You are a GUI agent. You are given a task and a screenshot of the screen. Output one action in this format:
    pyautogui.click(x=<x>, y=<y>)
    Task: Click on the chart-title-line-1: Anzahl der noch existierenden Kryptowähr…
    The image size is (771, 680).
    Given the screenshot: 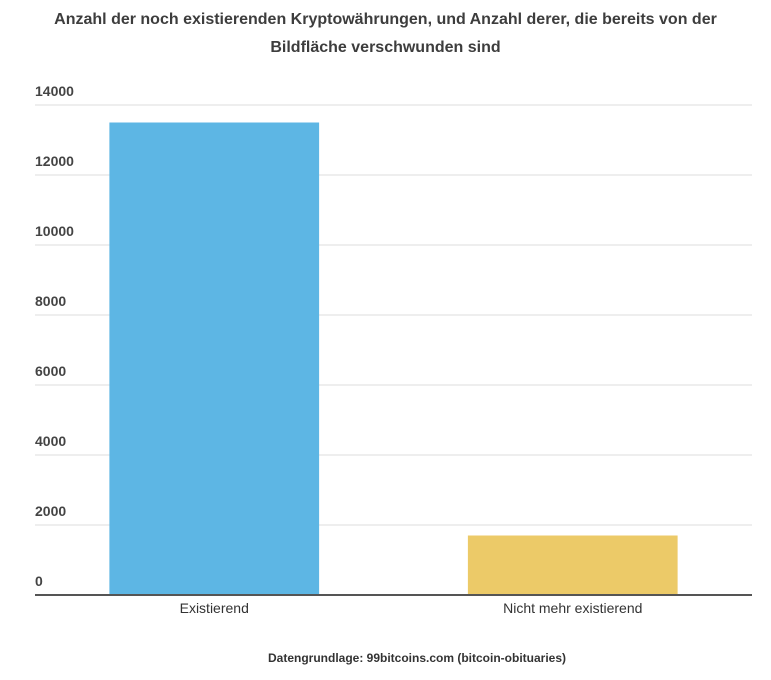 What is the action you would take?
    pyautogui.click(x=385, y=19)
    